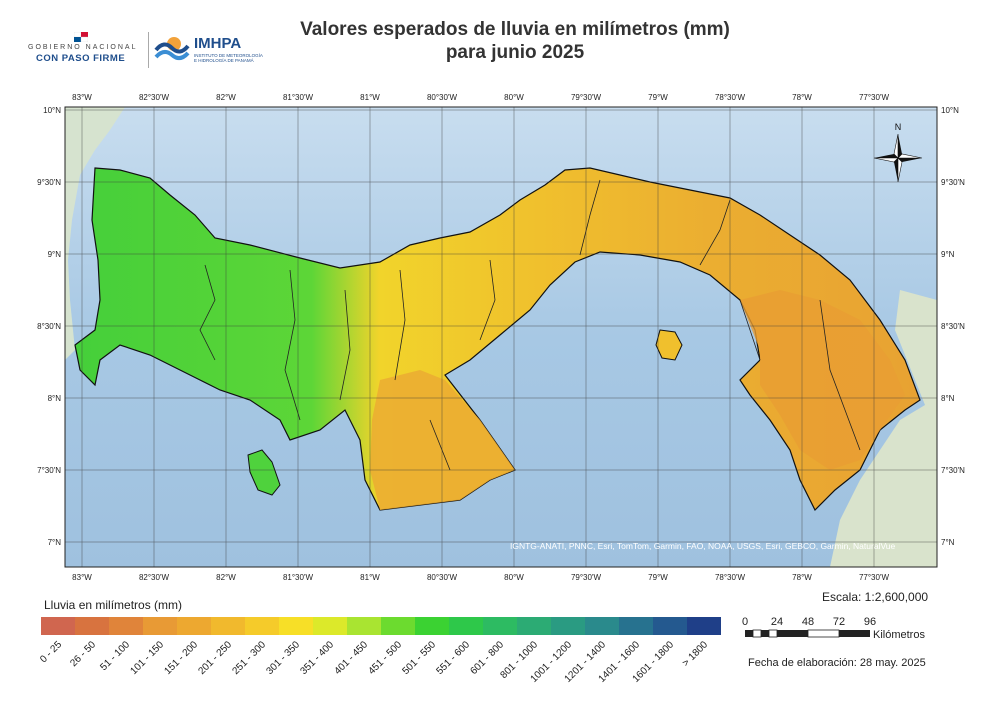 Image resolution: width=1000 pixels, height=707 pixels. Describe the element at coordinates (81, 58) in the screenshot. I see `gov-slogan: CON PASO FIRME` at that location.